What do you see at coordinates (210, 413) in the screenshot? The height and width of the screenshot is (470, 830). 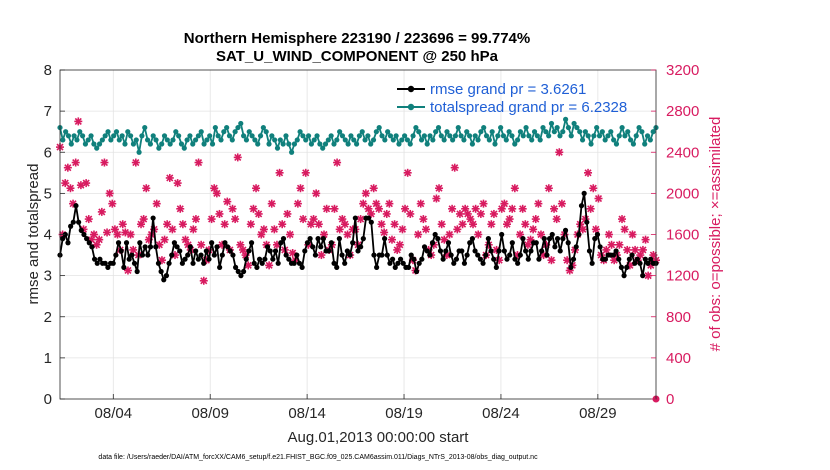 I see `x-tick-label: 08/09` at bounding box center [210, 413].